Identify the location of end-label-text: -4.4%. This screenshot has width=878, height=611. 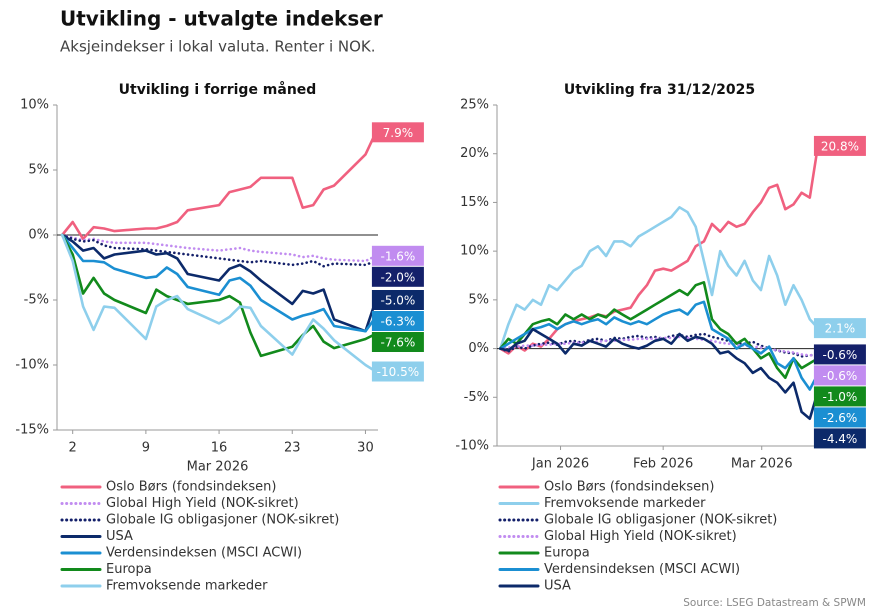
(840, 439).